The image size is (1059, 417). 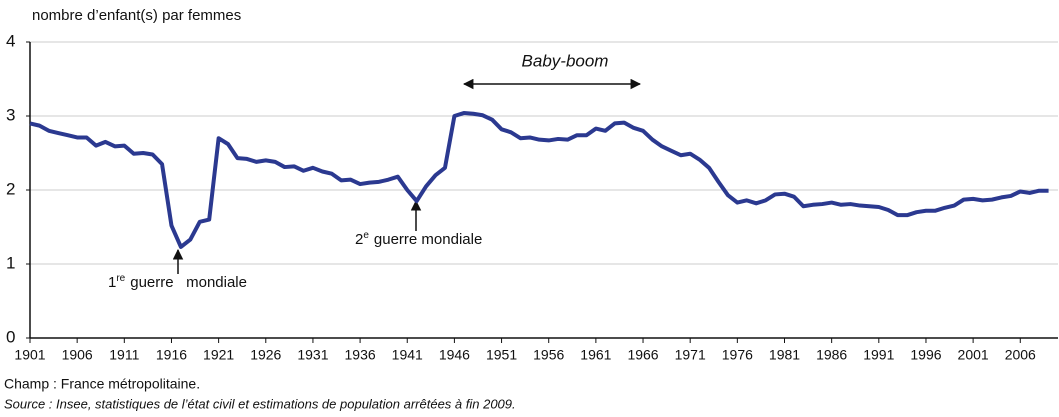 I want to click on y-tick-label: 4, so click(x=10, y=40).